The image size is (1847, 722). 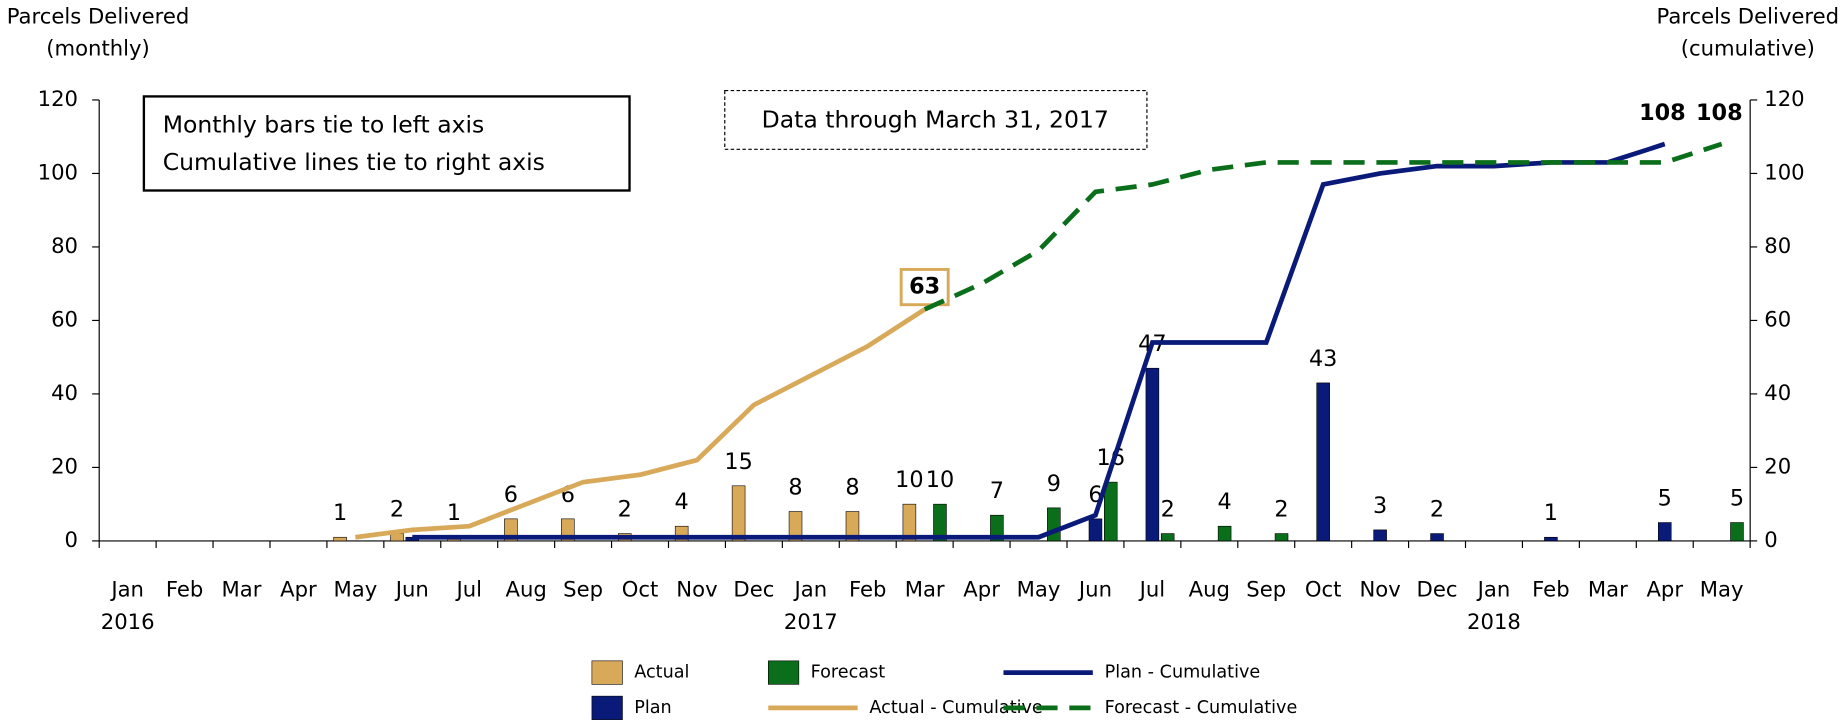 What do you see at coordinates (71, 539) in the screenshot?
I see `y-tick-label: 0` at bounding box center [71, 539].